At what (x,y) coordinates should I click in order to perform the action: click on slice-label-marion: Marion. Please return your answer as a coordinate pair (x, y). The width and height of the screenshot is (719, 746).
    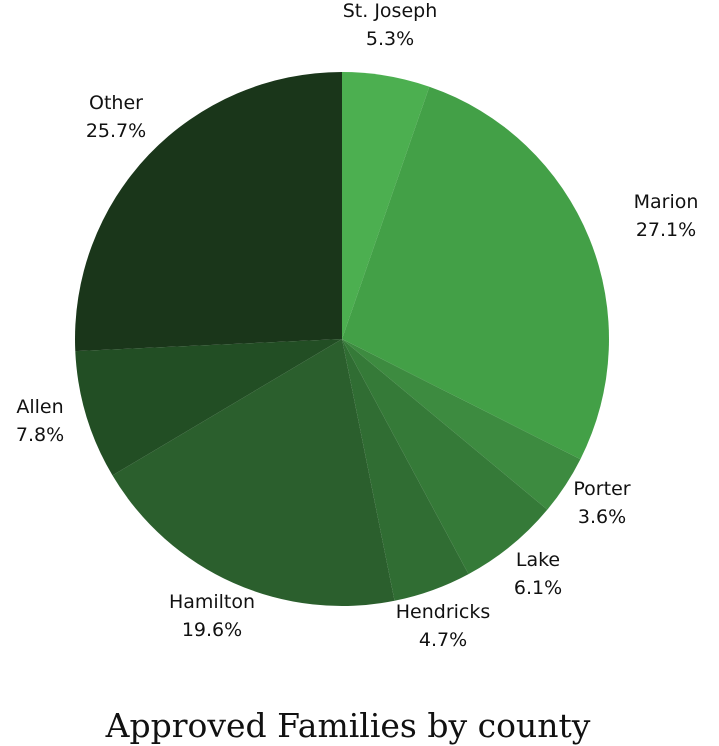
    Looking at the image, I should click on (666, 202).